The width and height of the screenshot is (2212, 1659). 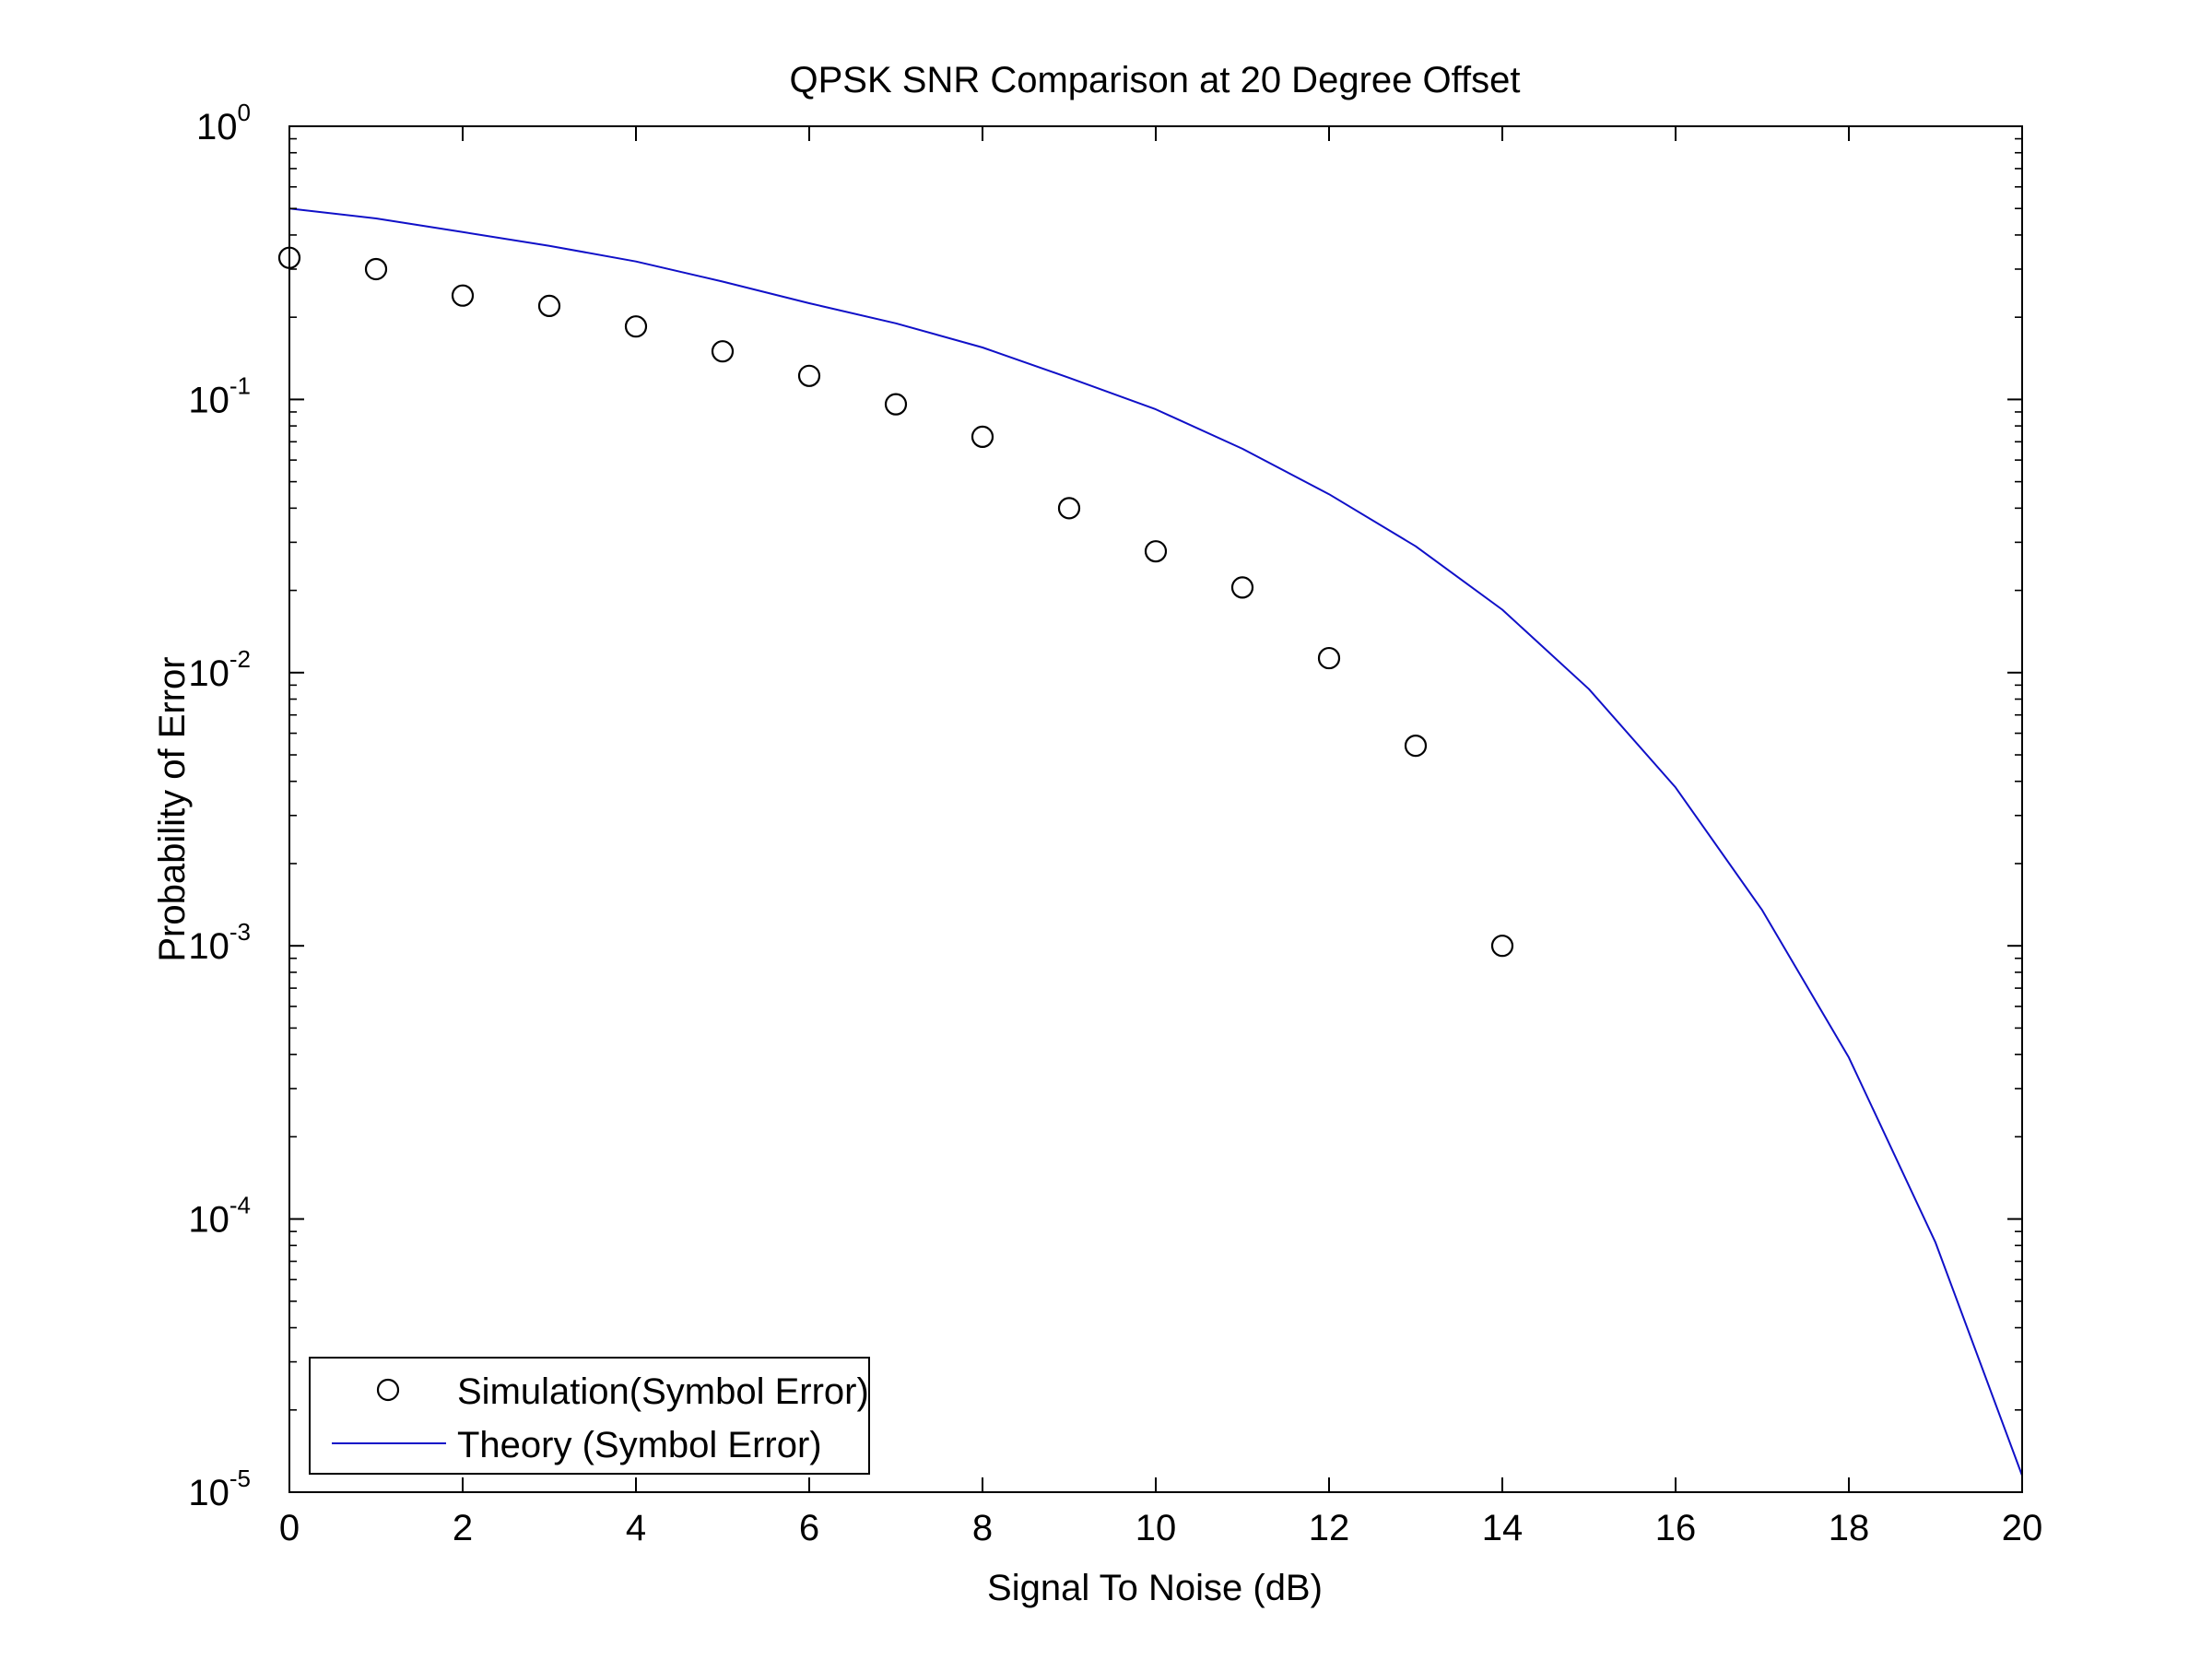 What do you see at coordinates (388, 1390) in the screenshot?
I see `legend-marker-simulation` at bounding box center [388, 1390].